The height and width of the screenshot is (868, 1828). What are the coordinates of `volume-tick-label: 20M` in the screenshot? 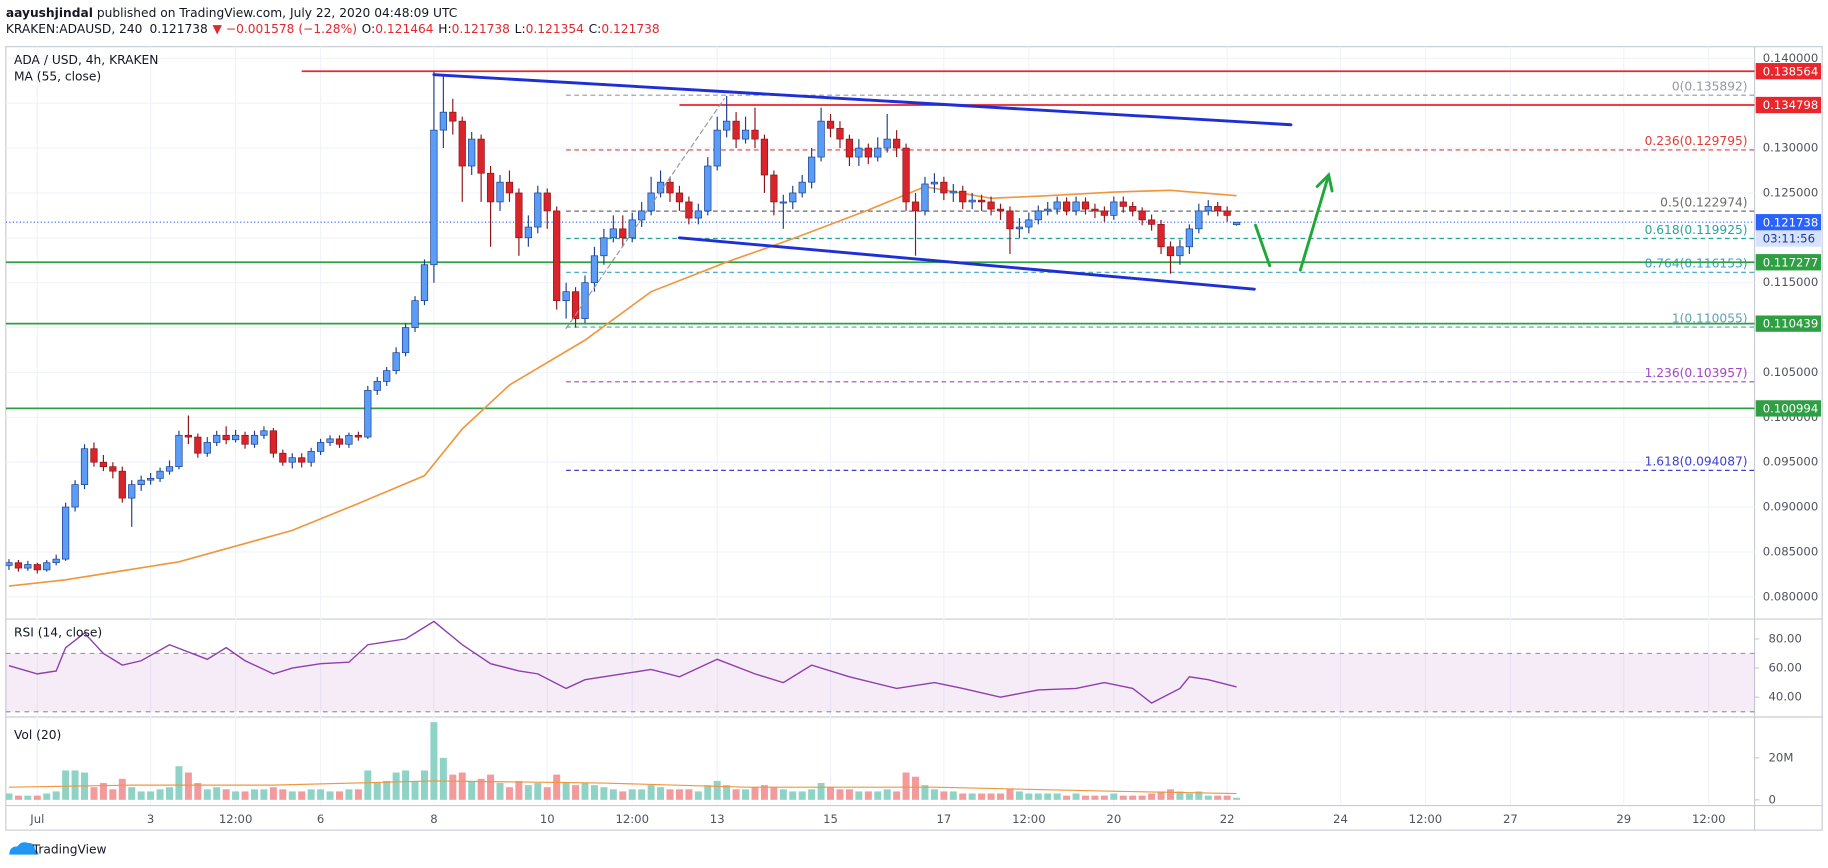 It's located at (1781, 757).